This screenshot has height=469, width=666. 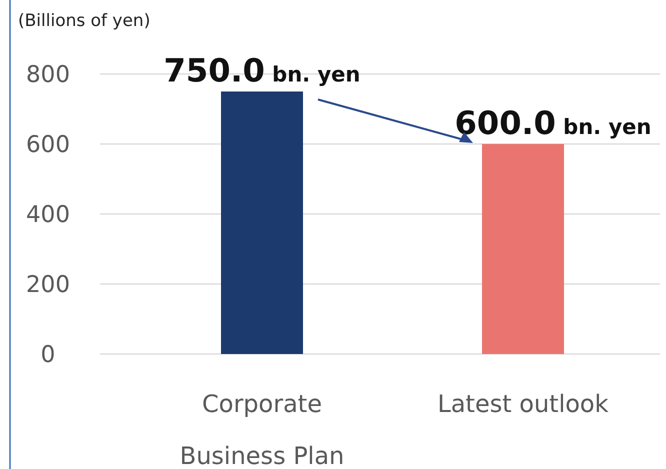 I want to click on data-label: 600.0 bn. yen, so click(x=553, y=123).